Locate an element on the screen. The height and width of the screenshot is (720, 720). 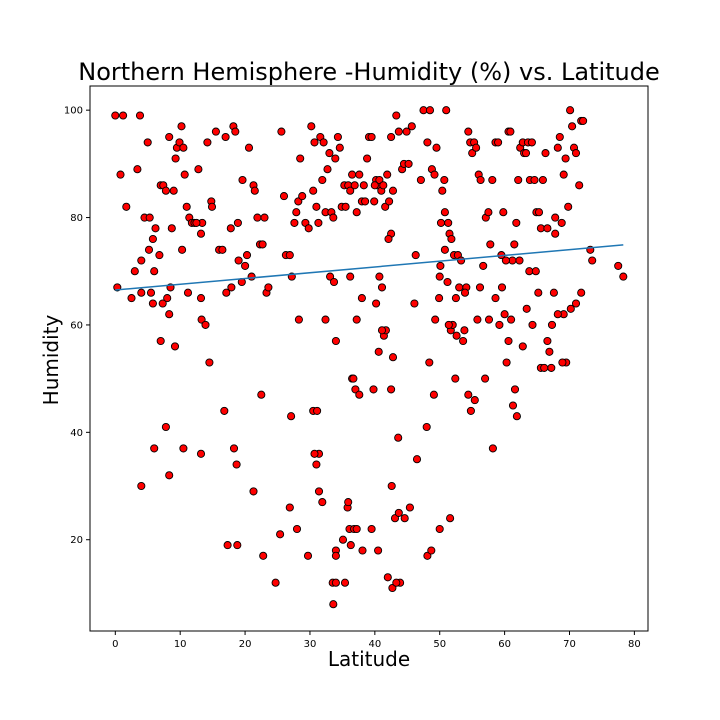
y-tick-label-100: 100 is located at coordinates (73, 111).